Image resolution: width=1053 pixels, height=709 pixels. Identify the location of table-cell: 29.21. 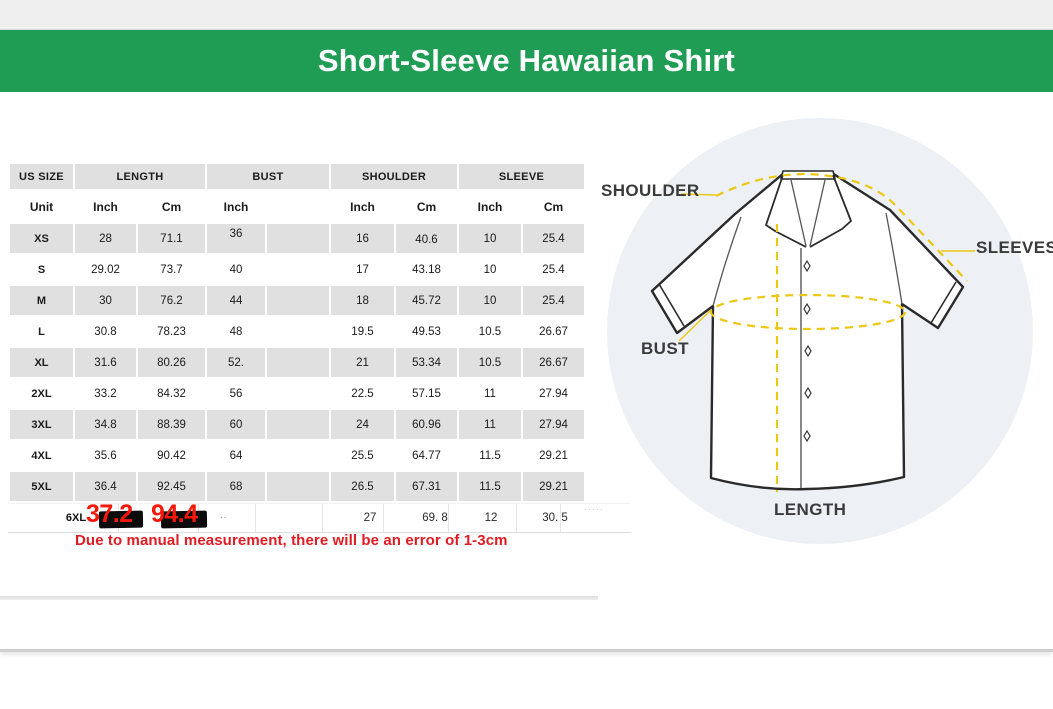
(553, 486).